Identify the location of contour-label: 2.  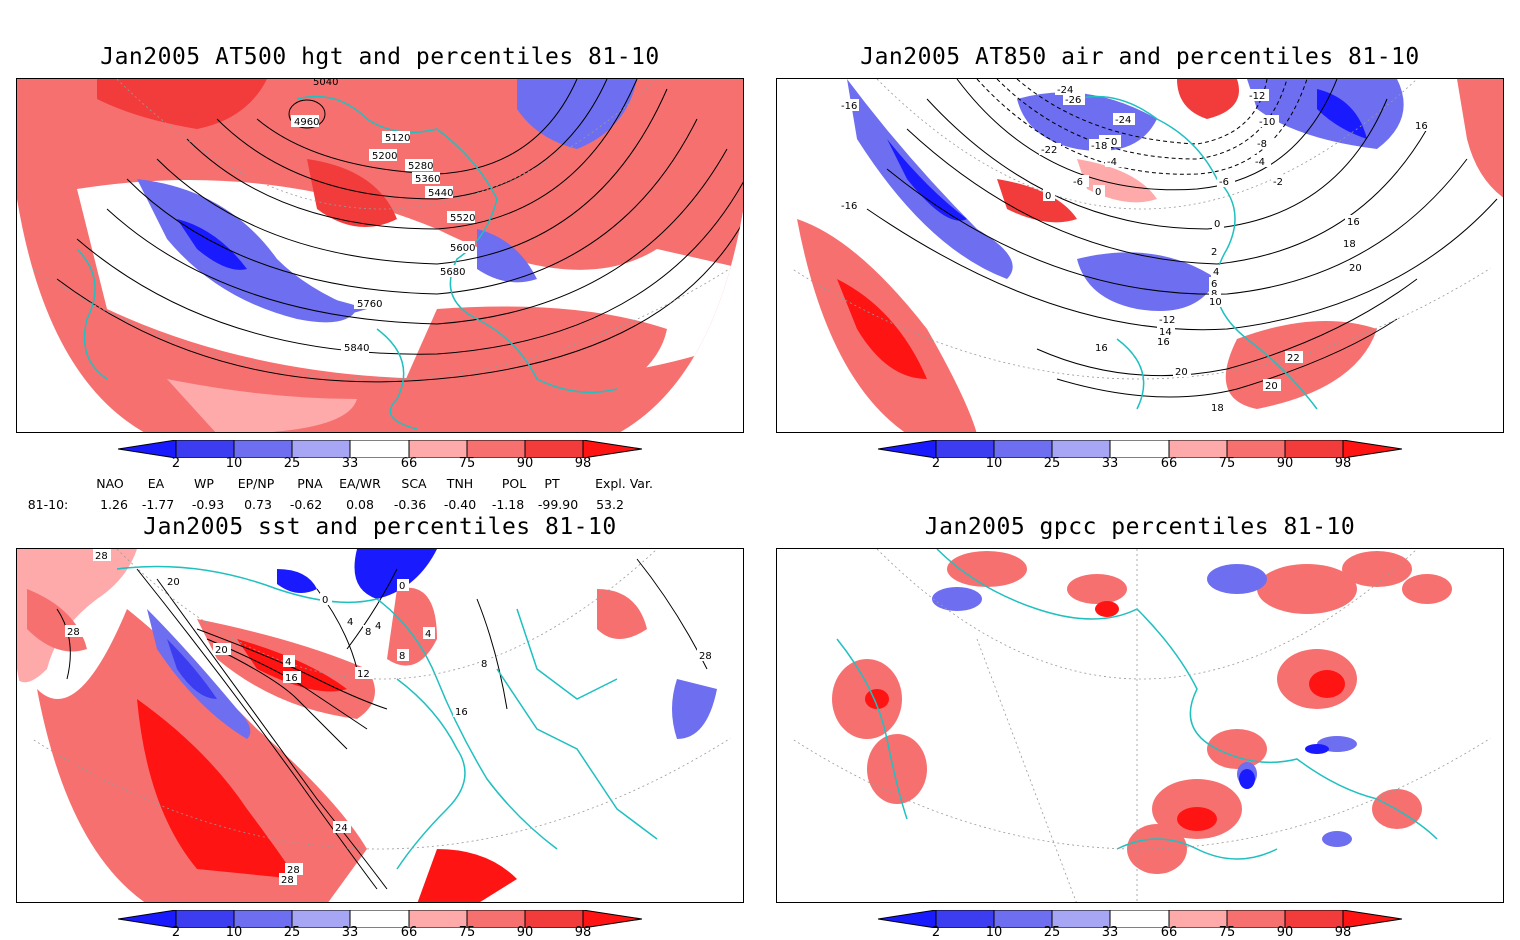
(1214, 252).